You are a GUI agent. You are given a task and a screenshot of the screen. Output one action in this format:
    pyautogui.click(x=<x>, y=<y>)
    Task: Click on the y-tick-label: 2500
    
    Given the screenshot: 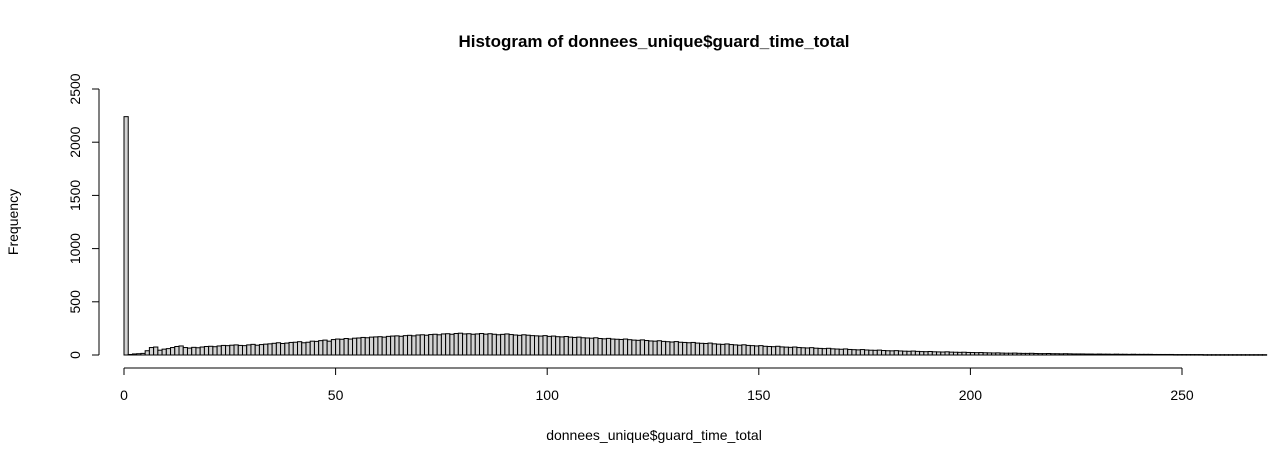 What is the action you would take?
    pyautogui.click(x=75, y=88)
    